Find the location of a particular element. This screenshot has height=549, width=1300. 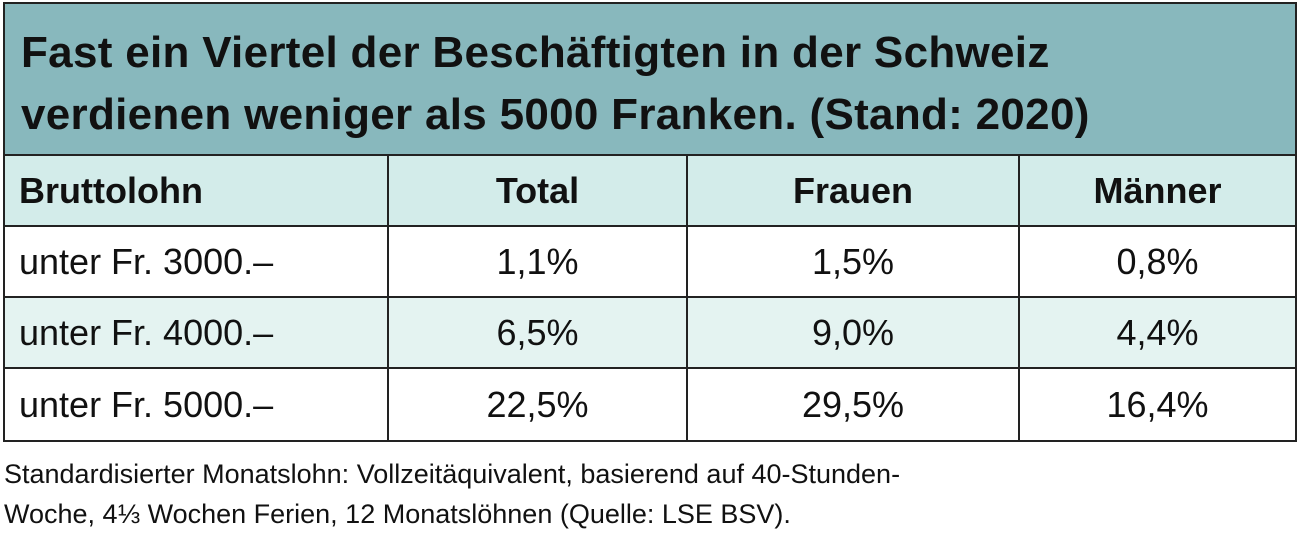

table-cell: 4,4% is located at coordinates (1157, 332).